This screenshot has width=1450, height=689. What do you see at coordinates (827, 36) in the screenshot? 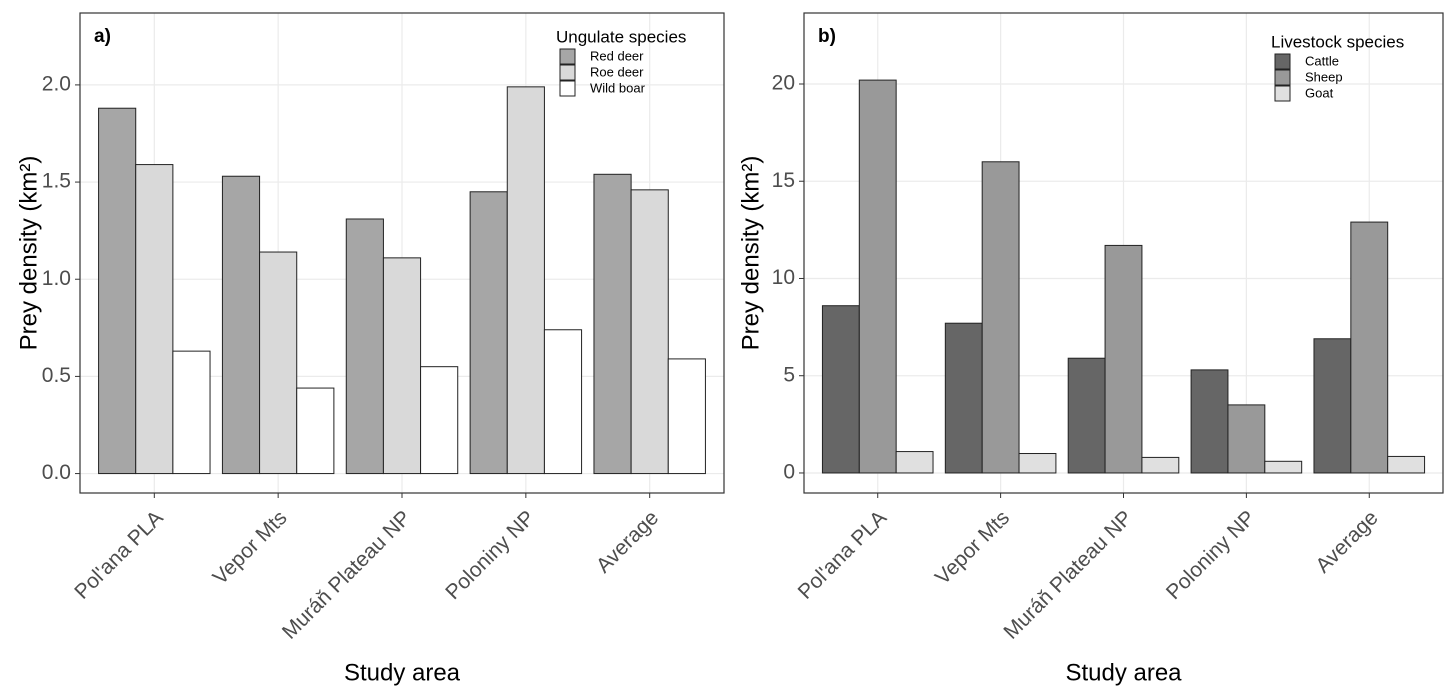
I see `panel-label: b)` at bounding box center [827, 36].